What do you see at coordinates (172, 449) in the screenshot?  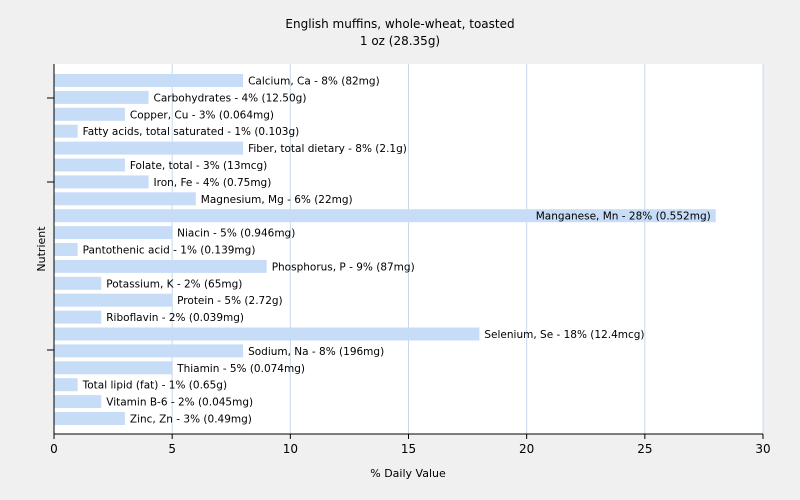 I see `x-tick-label: 5` at bounding box center [172, 449].